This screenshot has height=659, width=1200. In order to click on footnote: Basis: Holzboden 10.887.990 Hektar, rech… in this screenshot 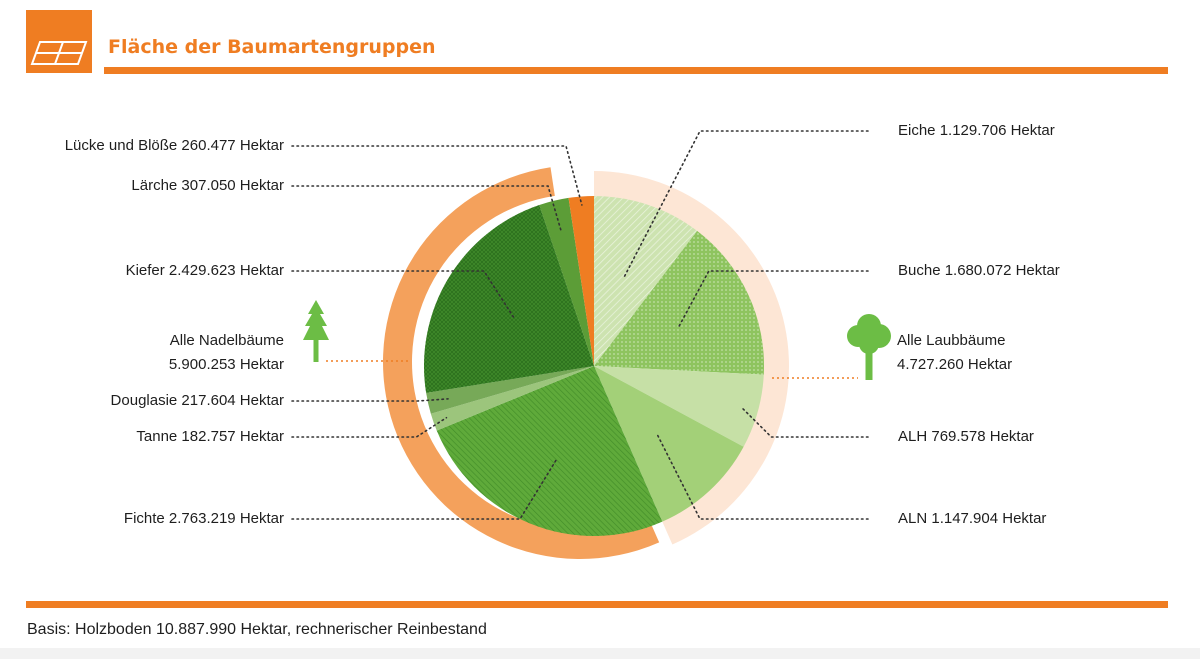, I will do `click(257, 629)`.